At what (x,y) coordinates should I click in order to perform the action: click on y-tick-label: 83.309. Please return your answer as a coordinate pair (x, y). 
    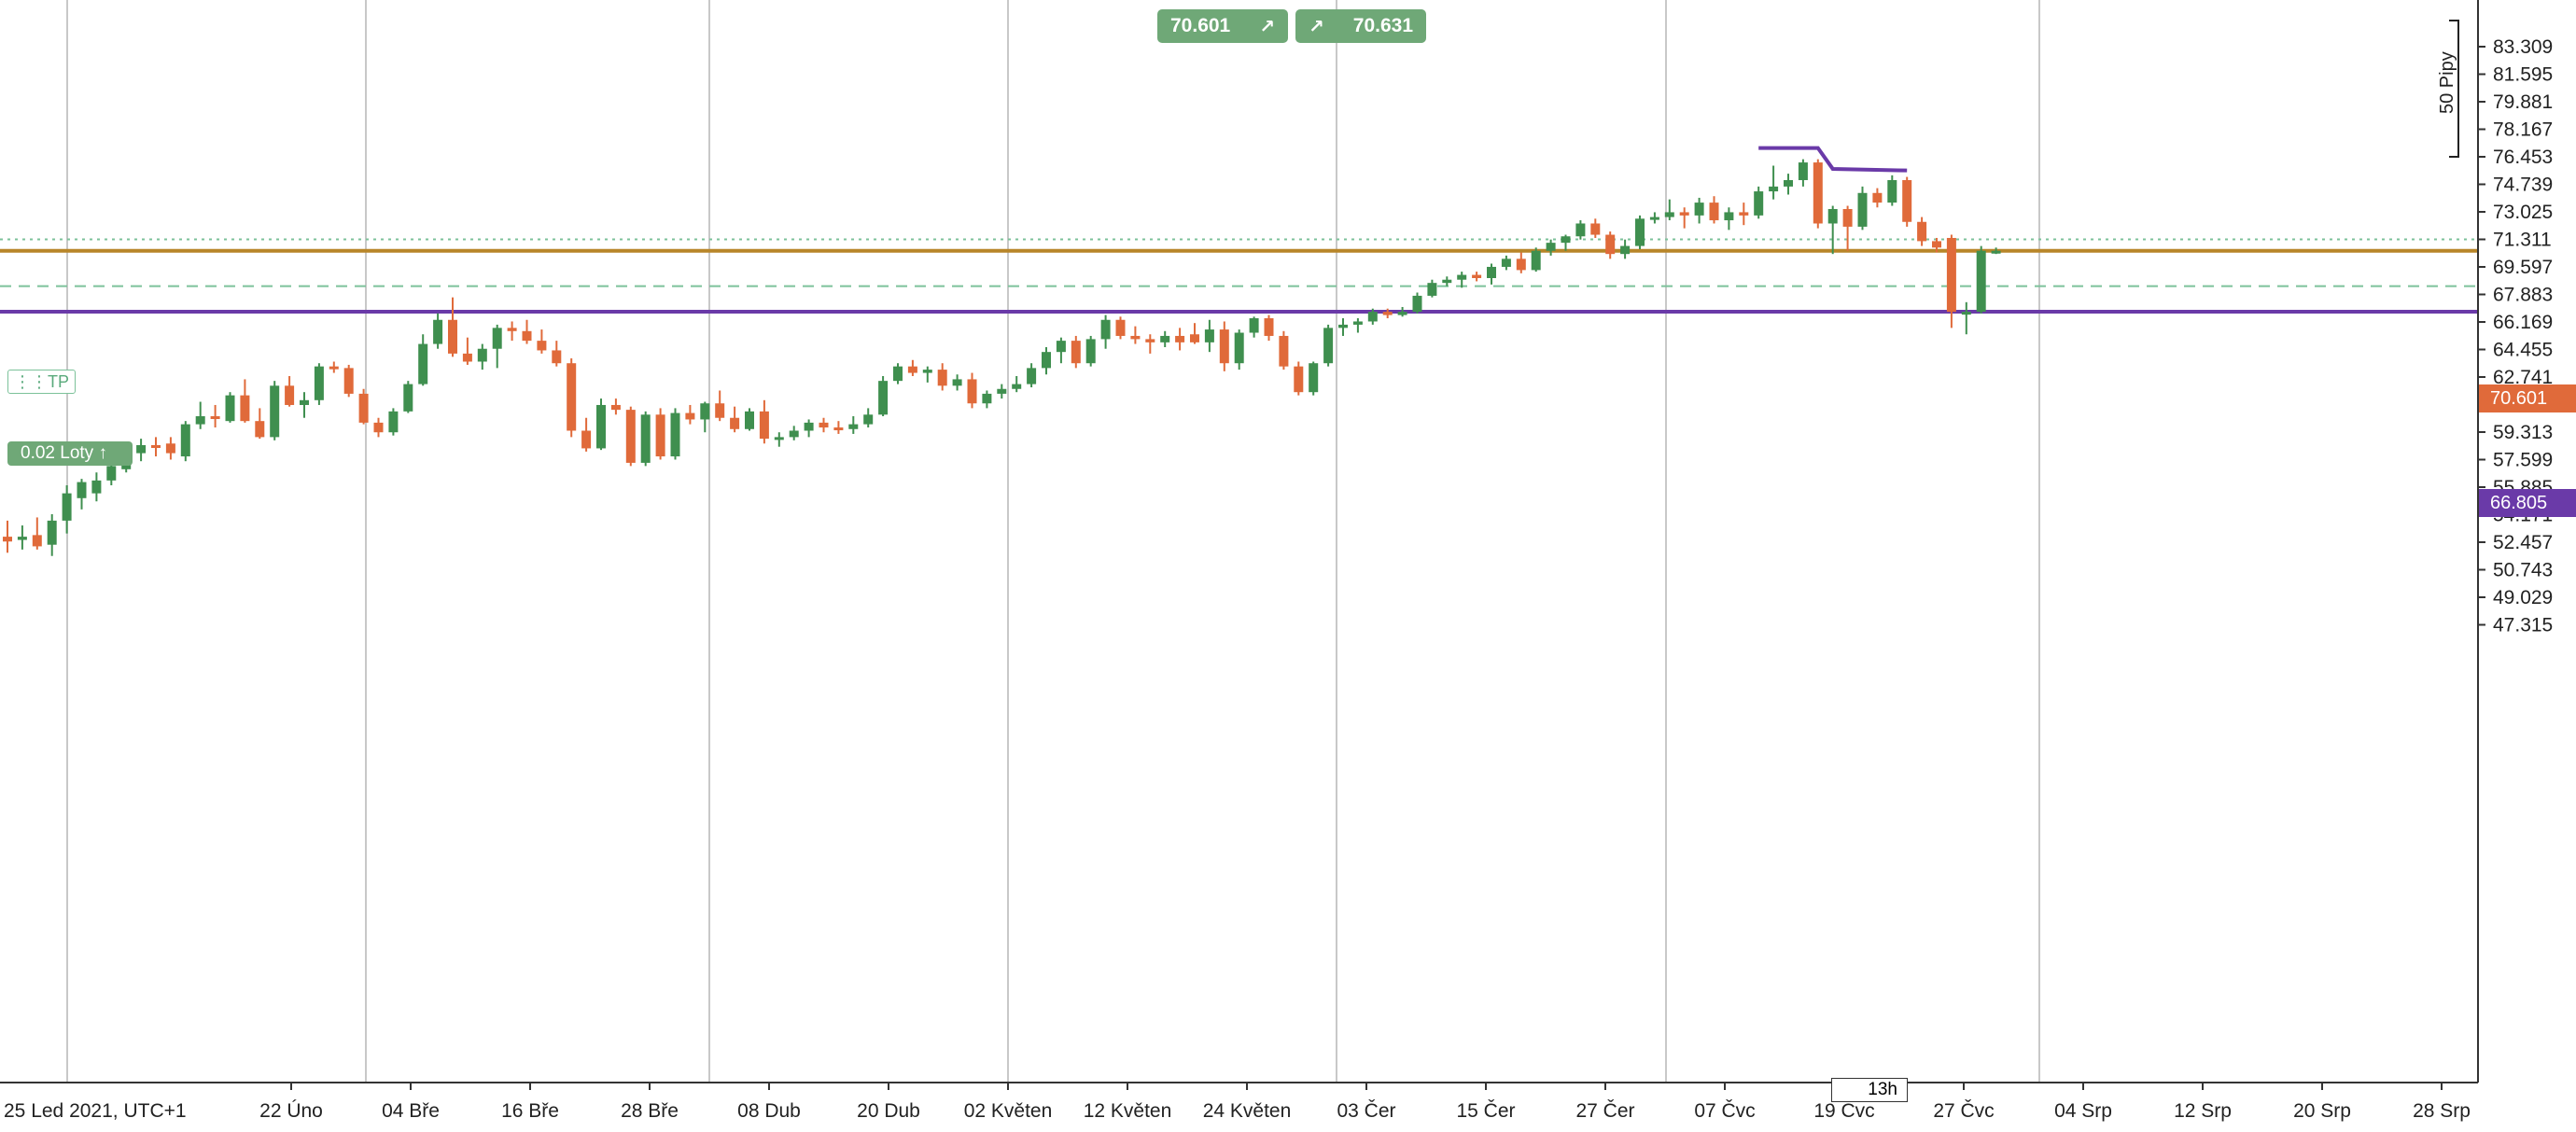
    Looking at the image, I should click on (2523, 47).